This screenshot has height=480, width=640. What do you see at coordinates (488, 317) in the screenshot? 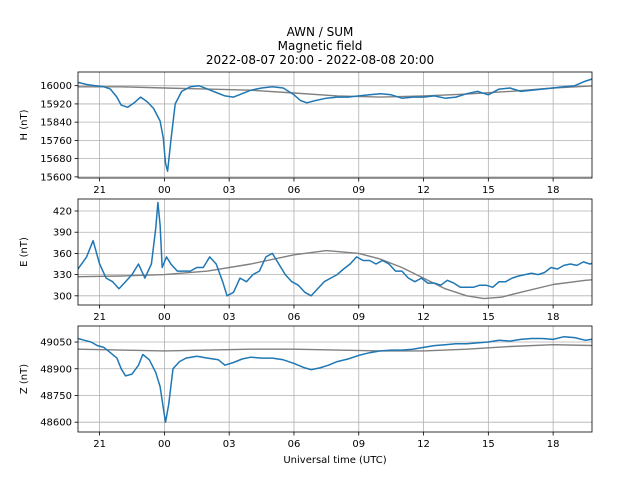
I see `e-x-tick-label: 15` at bounding box center [488, 317].